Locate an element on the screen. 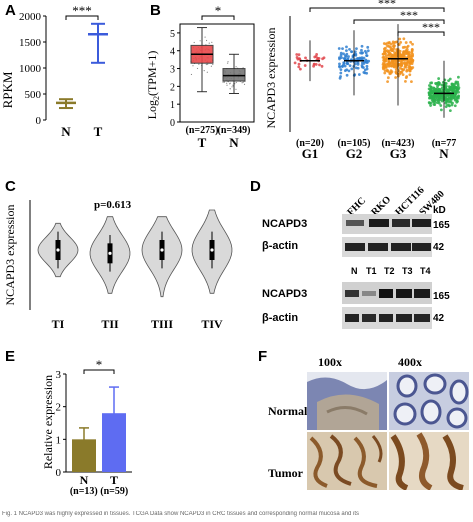 This screenshot has width=473, height=522. panel-b-ylabel-log: Log is located at coordinates (152, 109).